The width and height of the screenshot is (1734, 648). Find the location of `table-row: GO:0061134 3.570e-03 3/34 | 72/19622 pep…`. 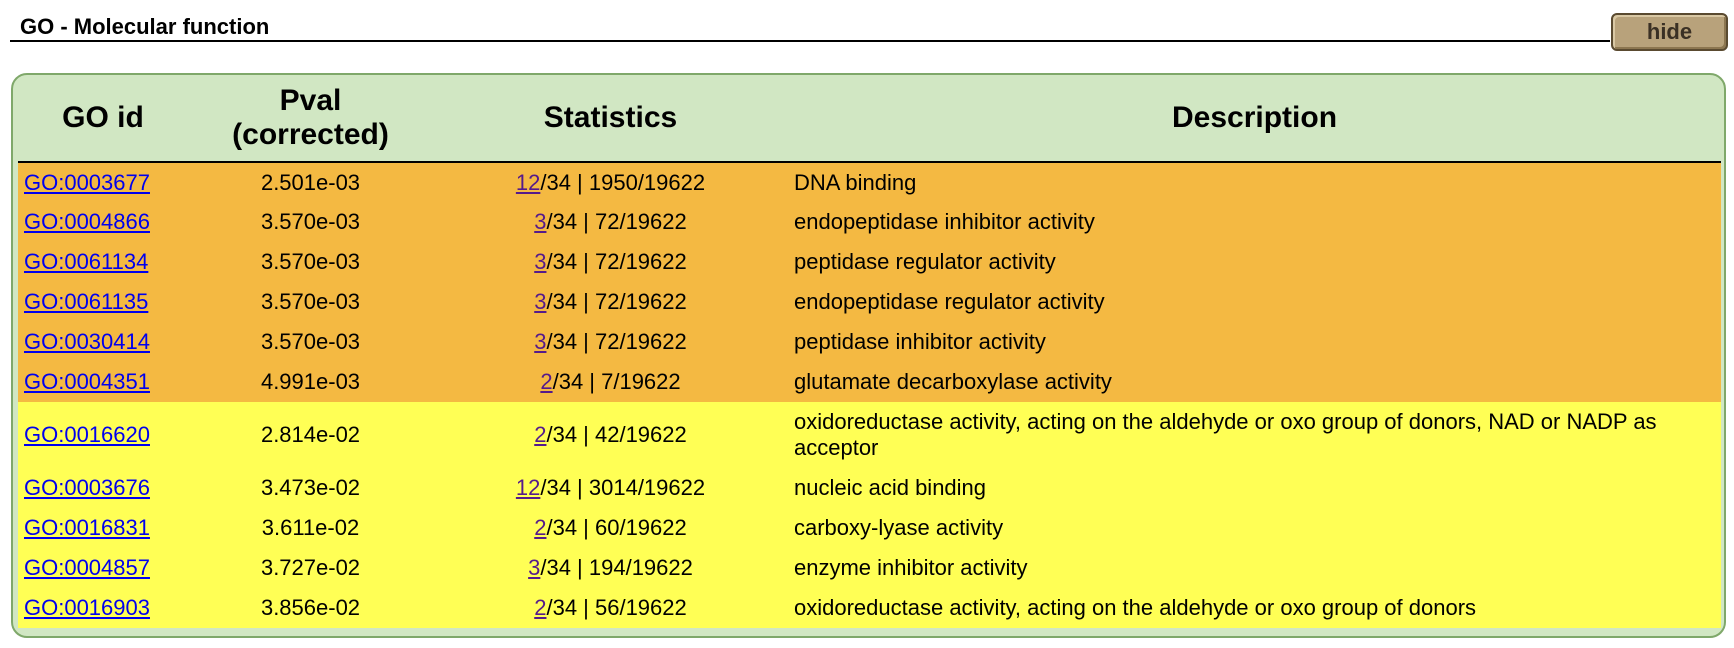

table-row: GO:0061134 3.570e-03 3/34 | 72/19622 pep… is located at coordinates (869, 262).